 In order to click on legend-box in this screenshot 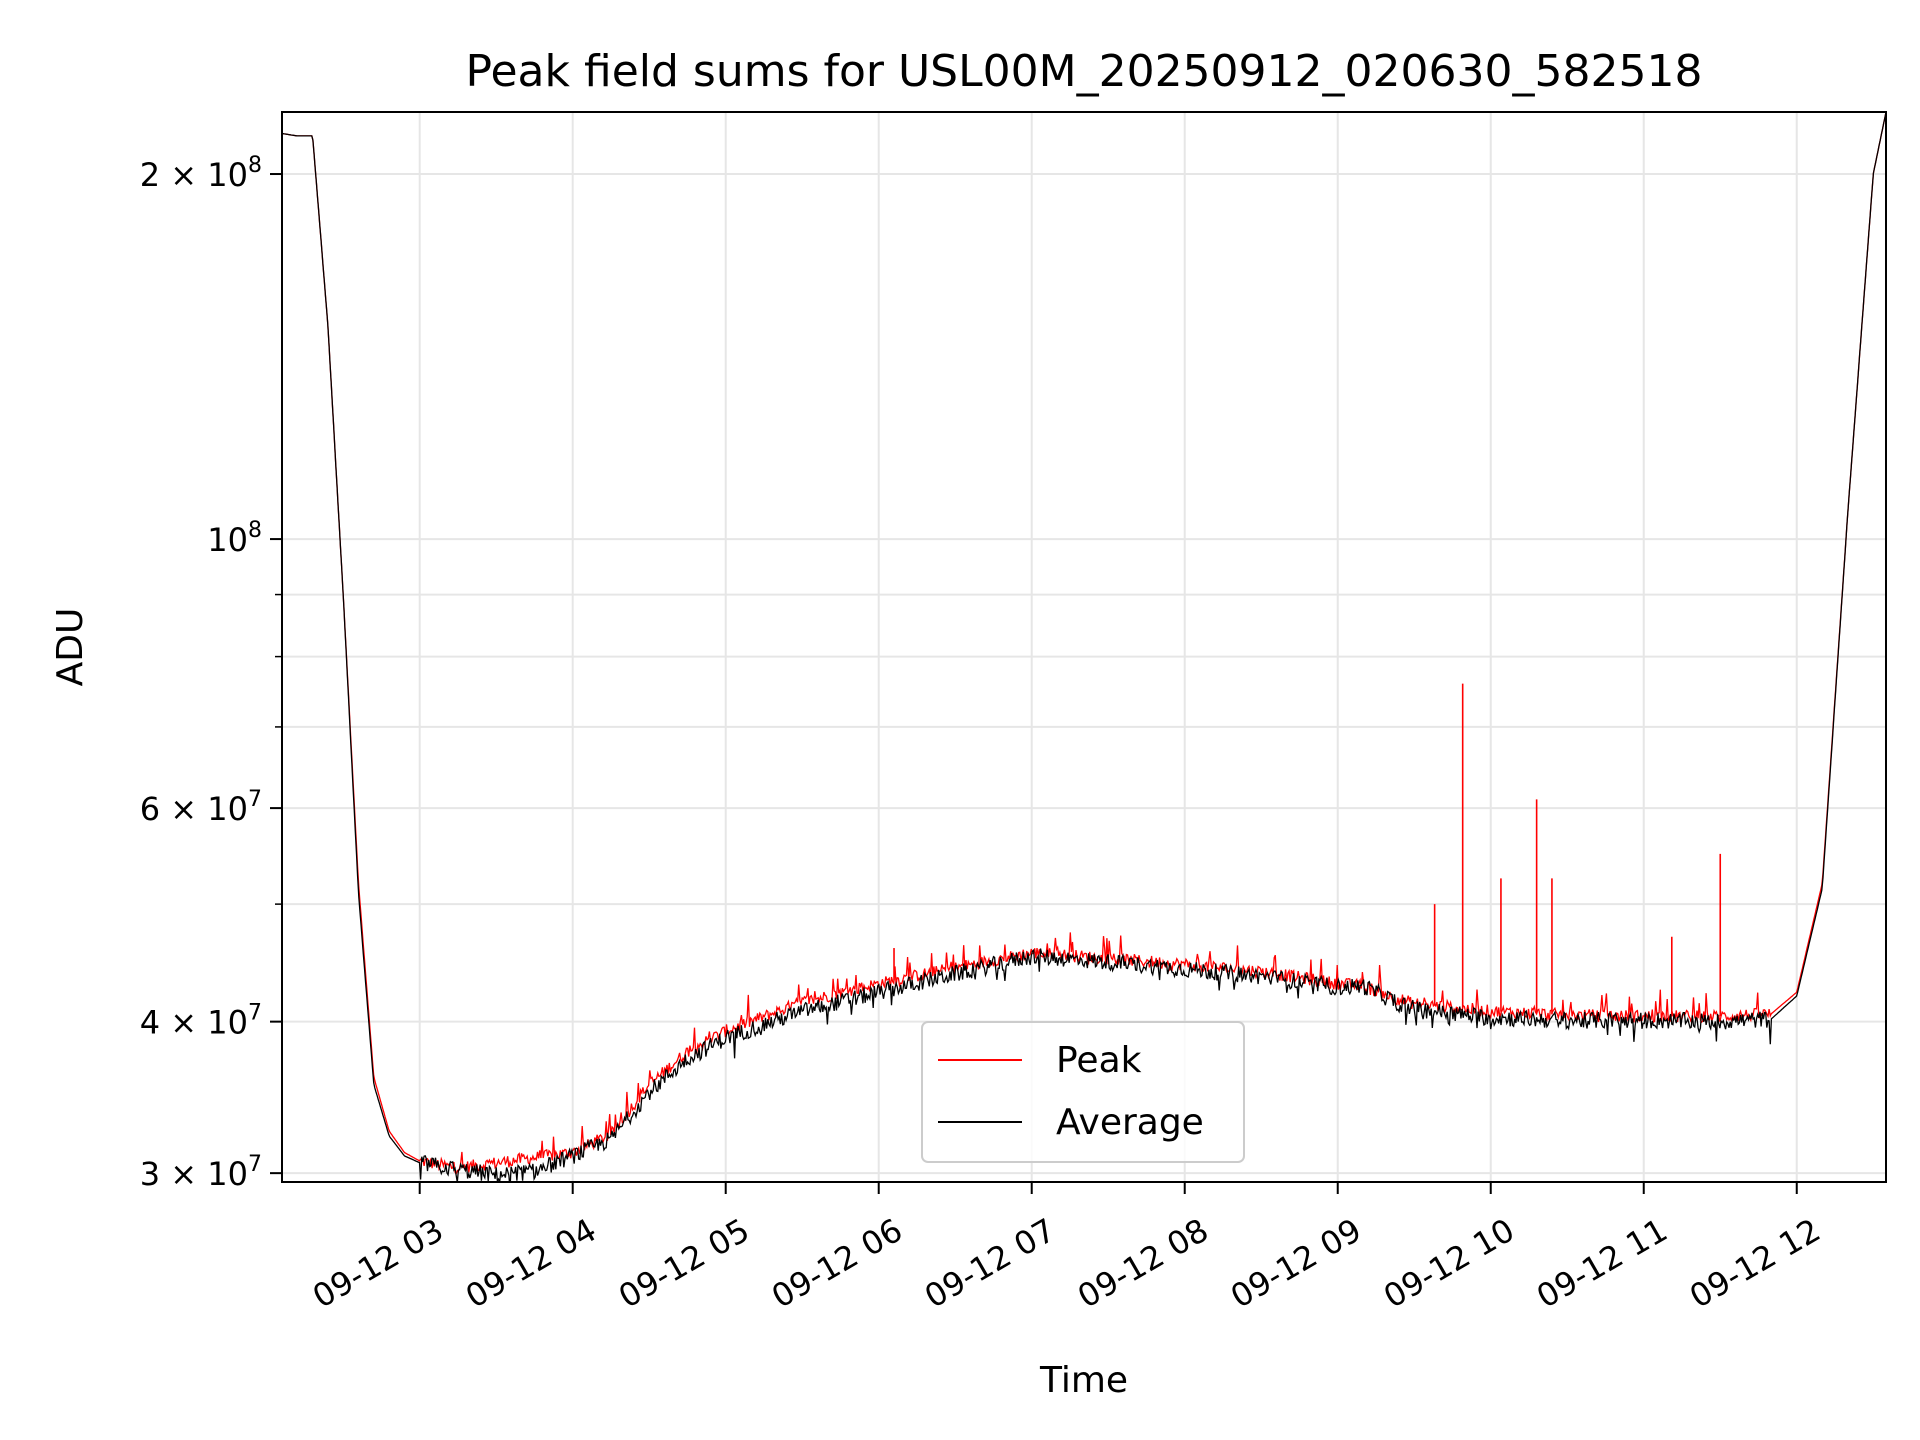, I will do `click(1083, 1092)`.